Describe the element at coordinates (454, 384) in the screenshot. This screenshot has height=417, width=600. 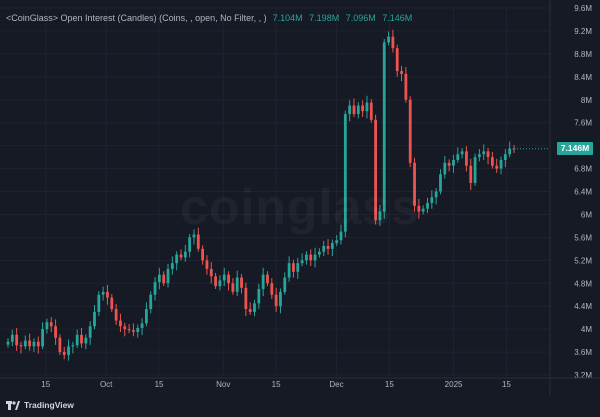
I see `x-tick-label: 2025` at that location.